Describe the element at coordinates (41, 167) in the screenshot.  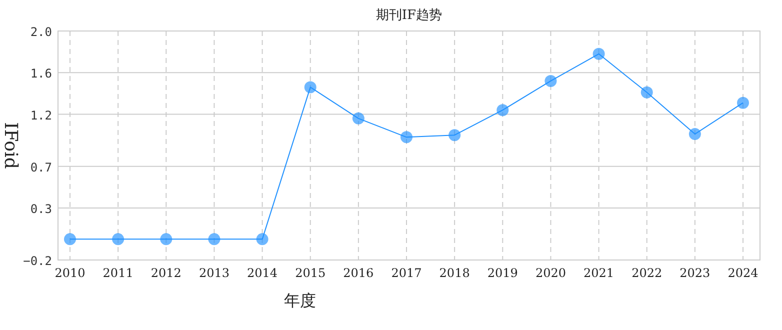
I see `y-tick-label: 0.7` at that location.